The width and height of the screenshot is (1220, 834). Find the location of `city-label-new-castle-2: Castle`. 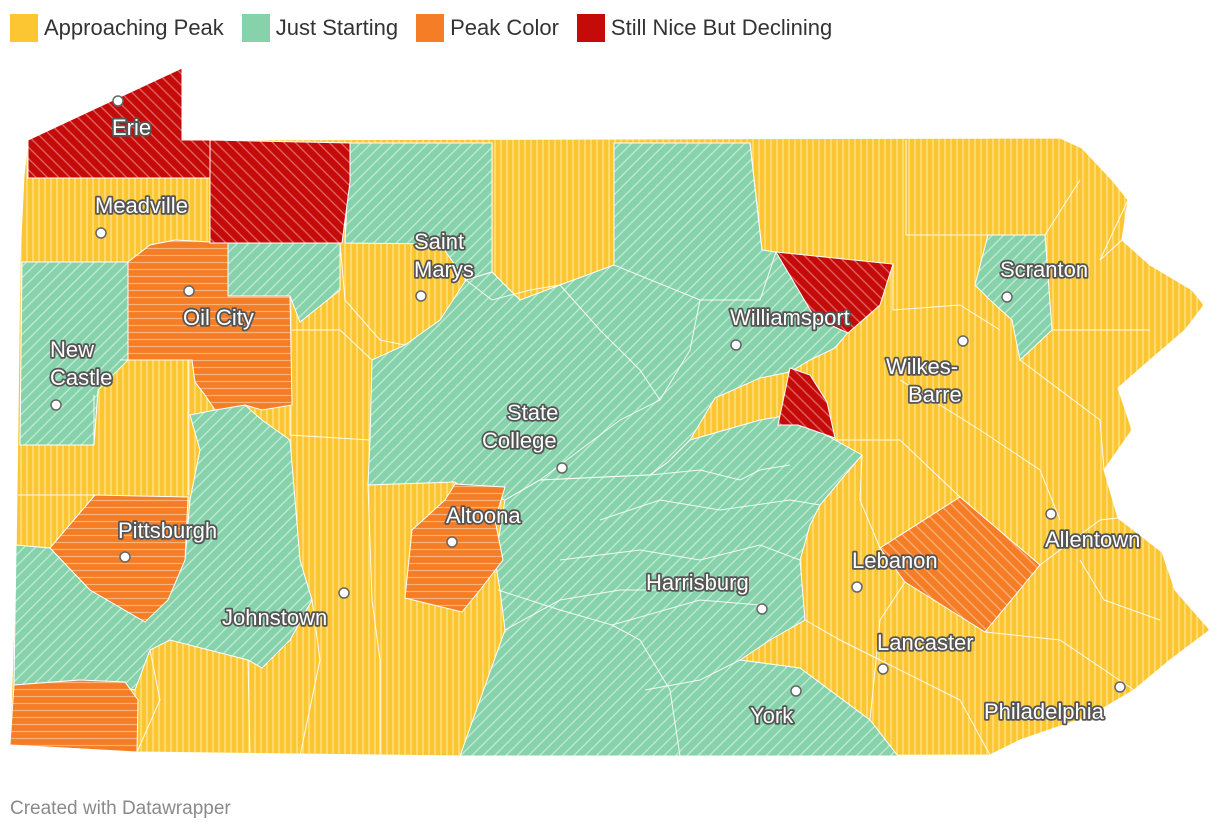

city-label-new-castle-2: Castle is located at coordinates (81, 377).